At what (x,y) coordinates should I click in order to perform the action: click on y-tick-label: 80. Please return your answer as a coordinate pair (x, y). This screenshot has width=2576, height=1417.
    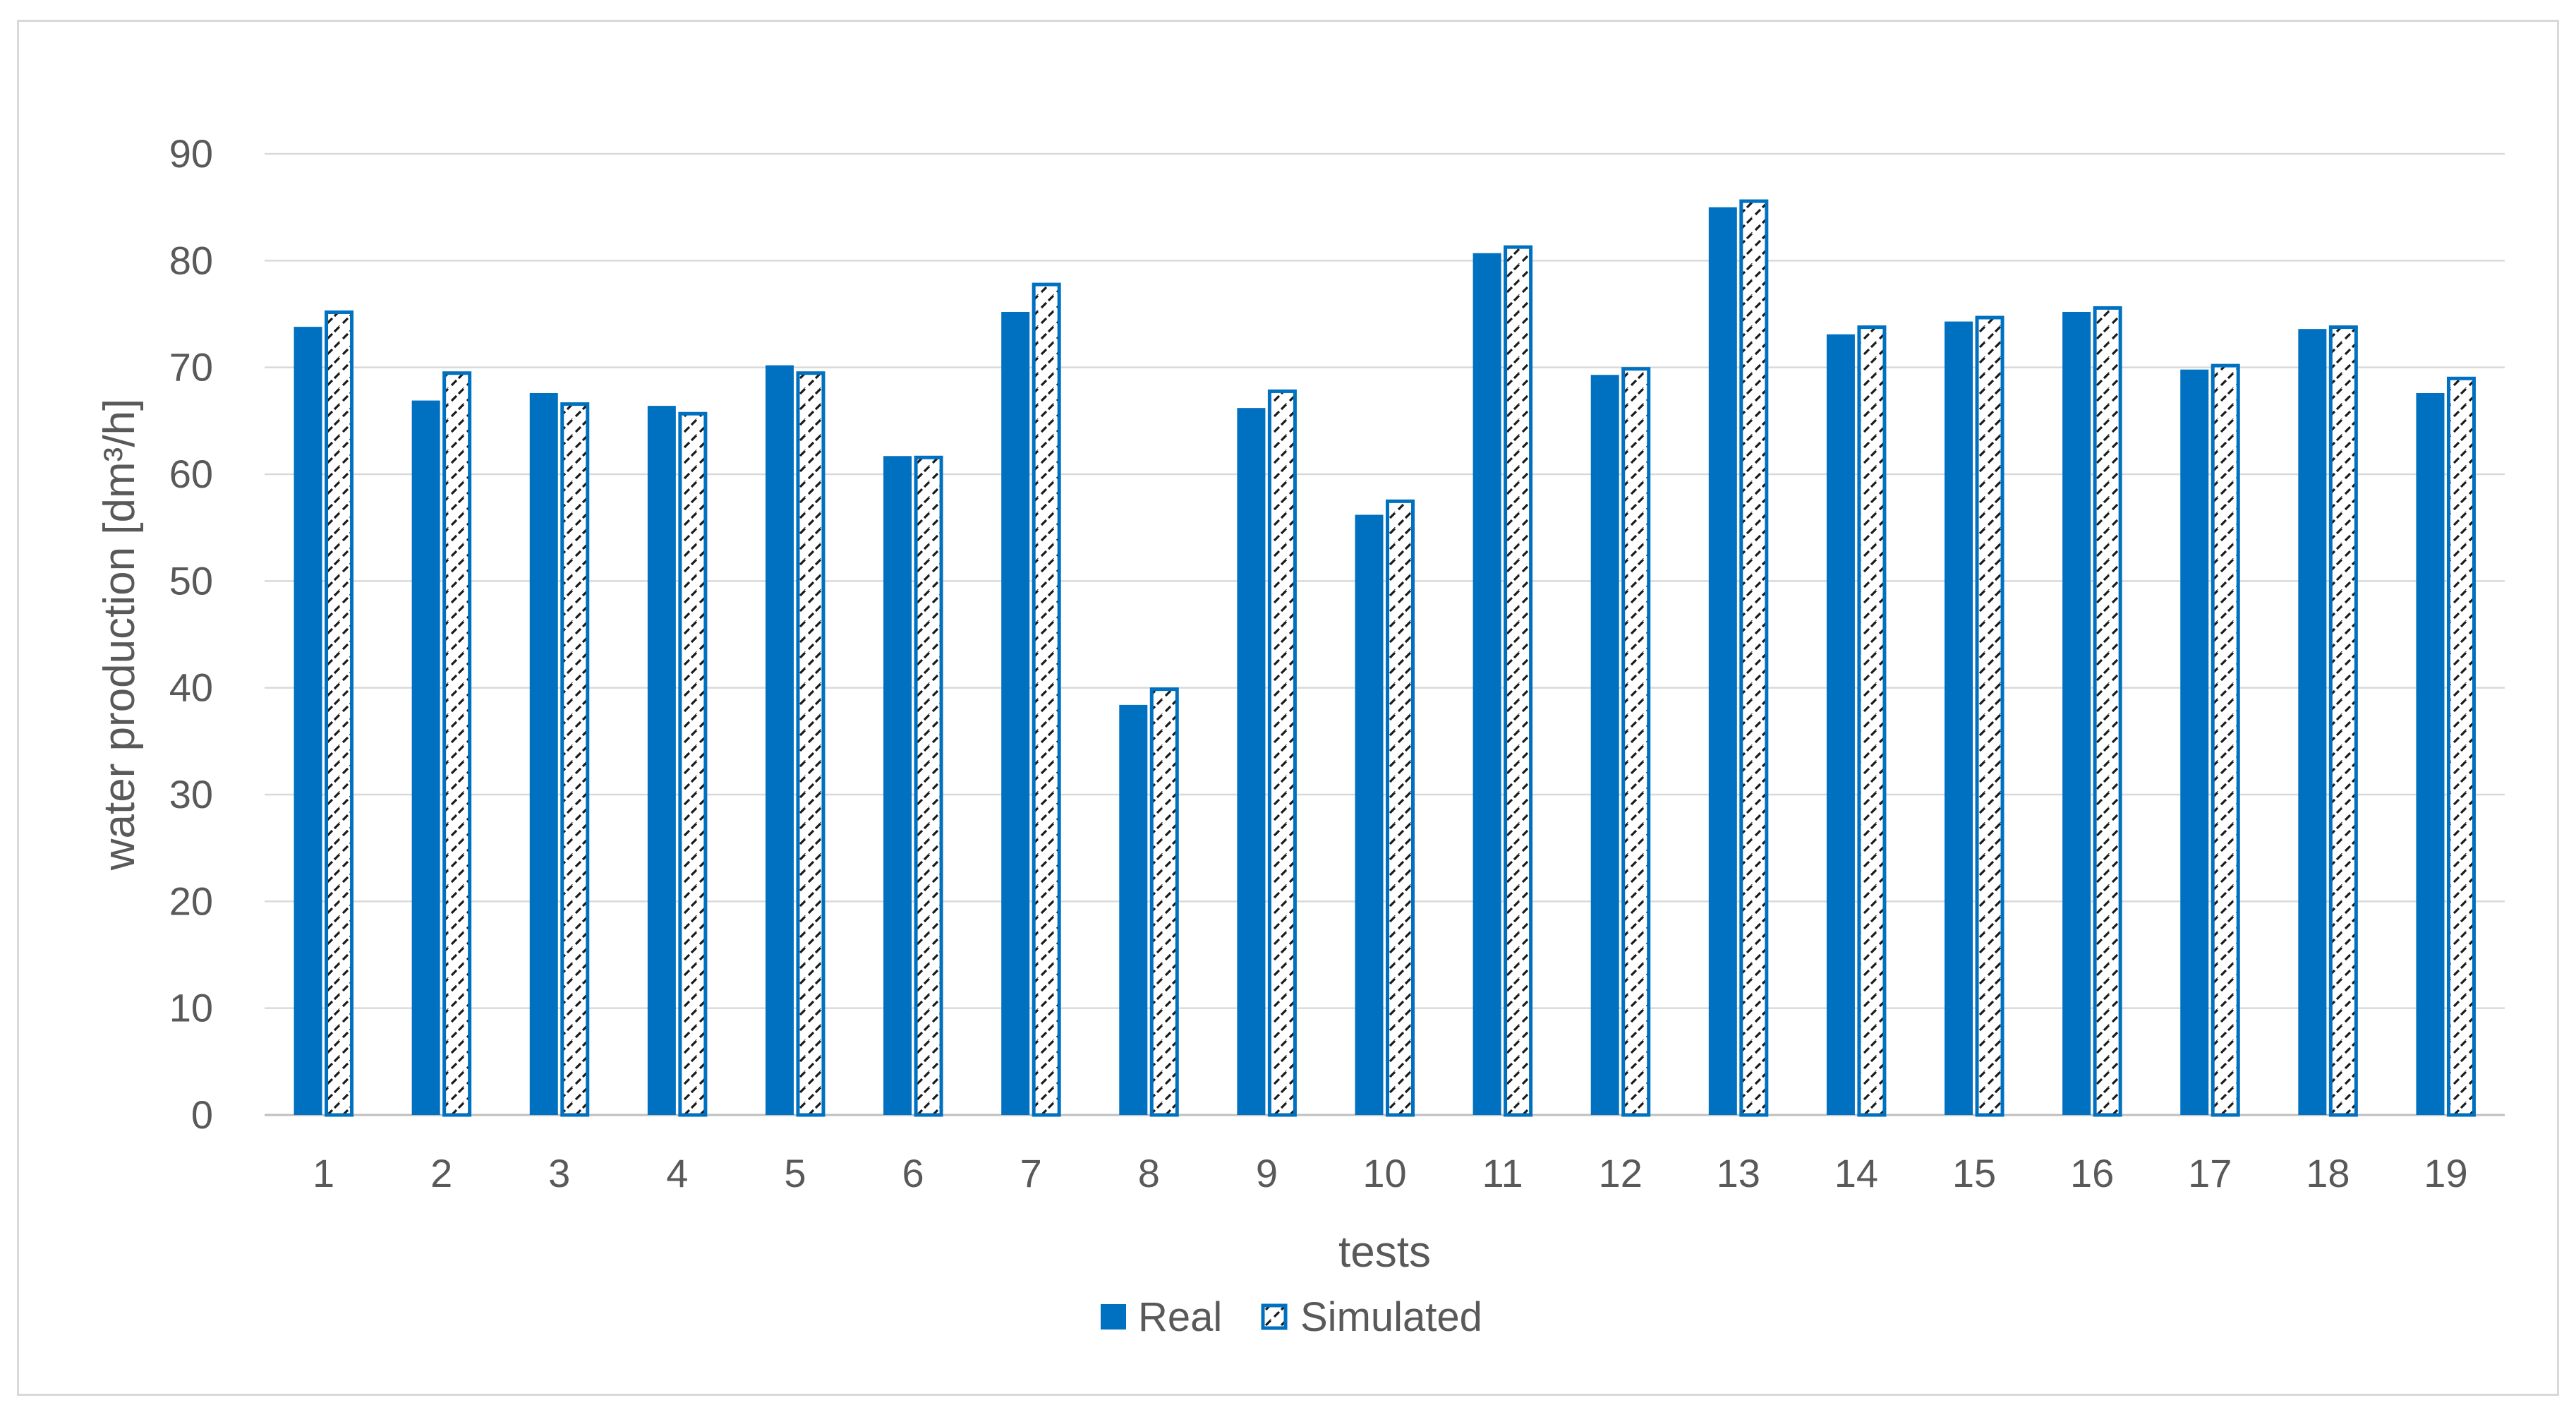
    Looking at the image, I should click on (191, 260).